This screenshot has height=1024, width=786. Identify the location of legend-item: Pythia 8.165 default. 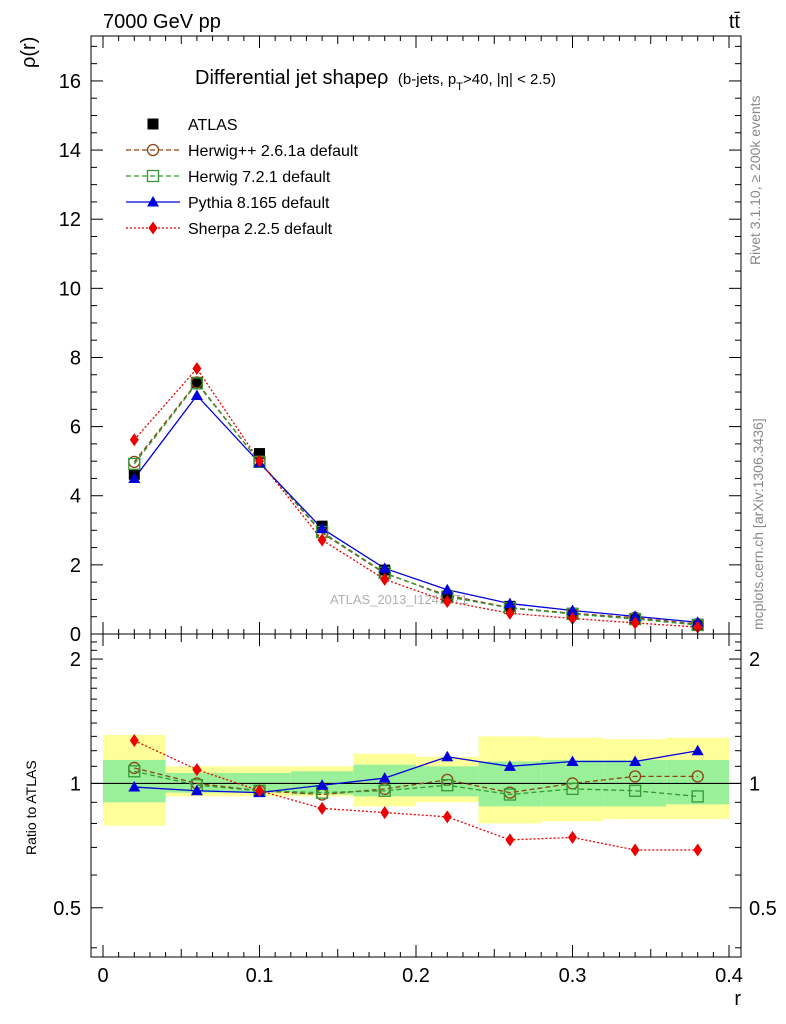
(228, 203).